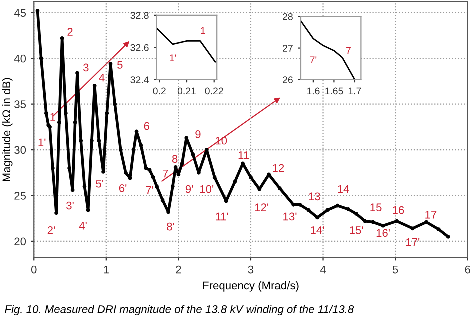 This screenshot has height=322, width=474. I want to click on annotation: 10', so click(207, 189).